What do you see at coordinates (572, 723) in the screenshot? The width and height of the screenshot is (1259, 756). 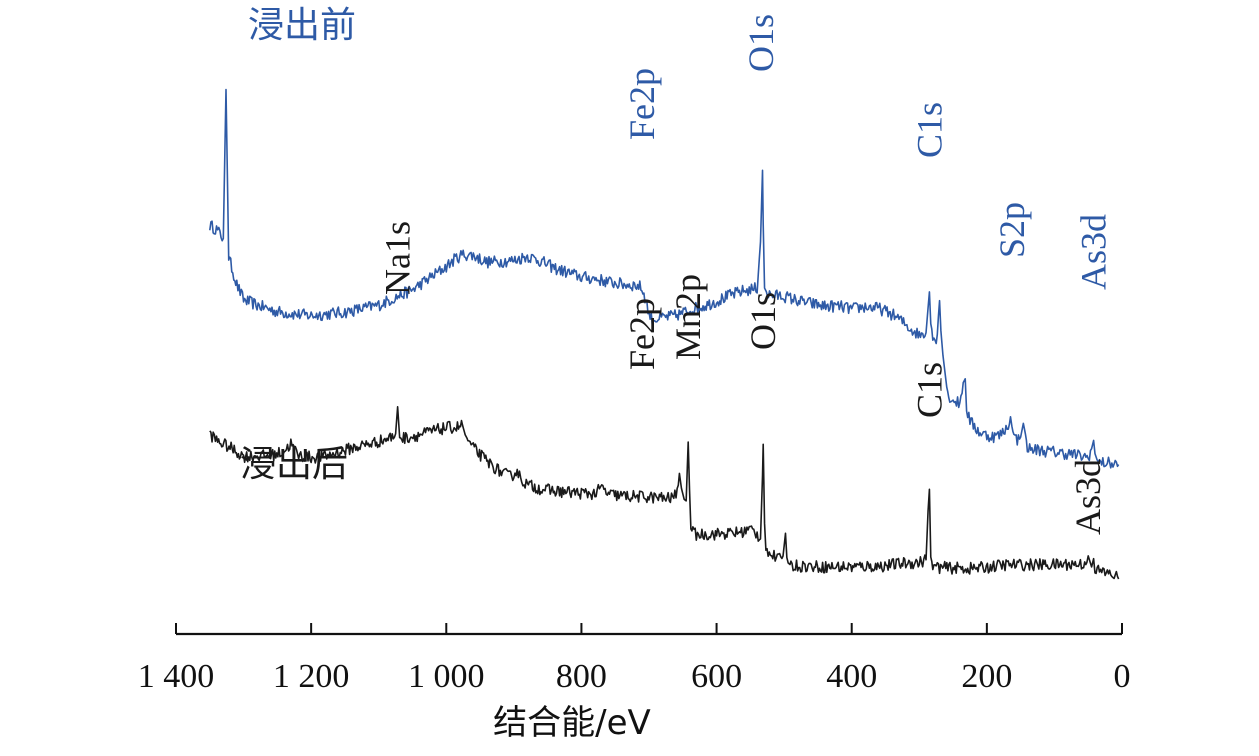 I see `x-axis-title: 结合能/eV` at bounding box center [572, 723].